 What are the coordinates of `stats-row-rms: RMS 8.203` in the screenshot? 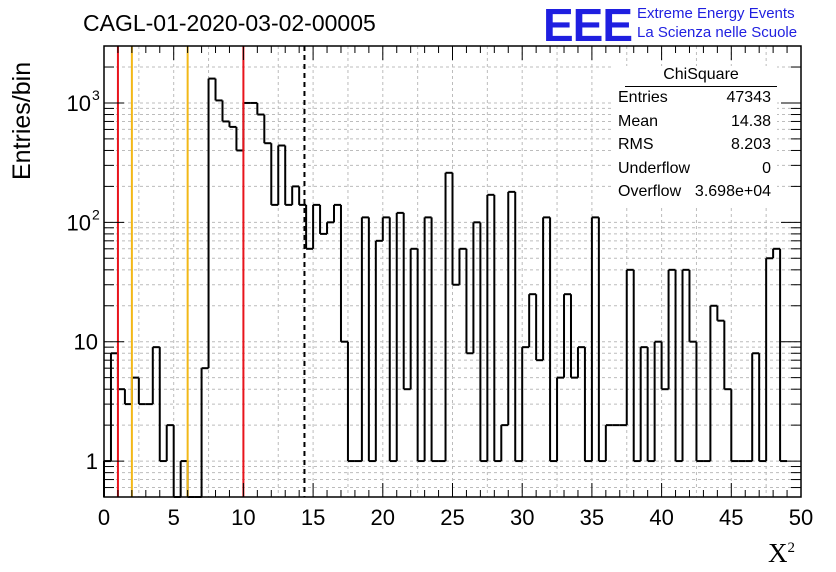 It's located at (694, 148).